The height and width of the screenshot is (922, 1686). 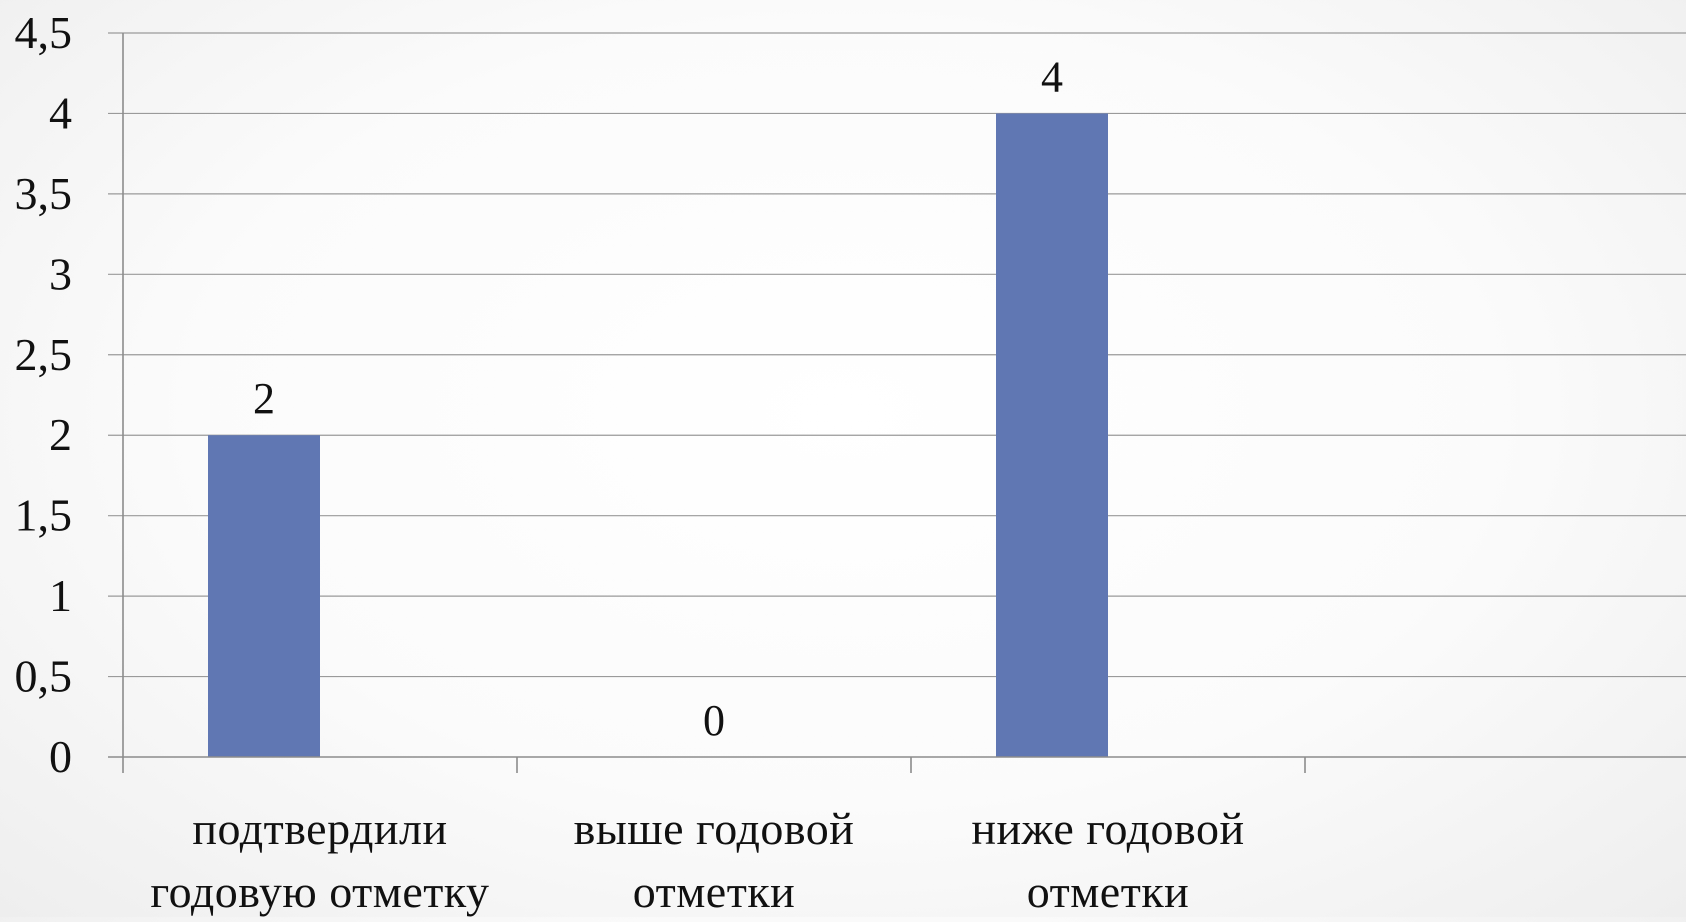 What do you see at coordinates (44, 354) in the screenshot?
I see `y-tick-label: 2,5` at bounding box center [44, 354].